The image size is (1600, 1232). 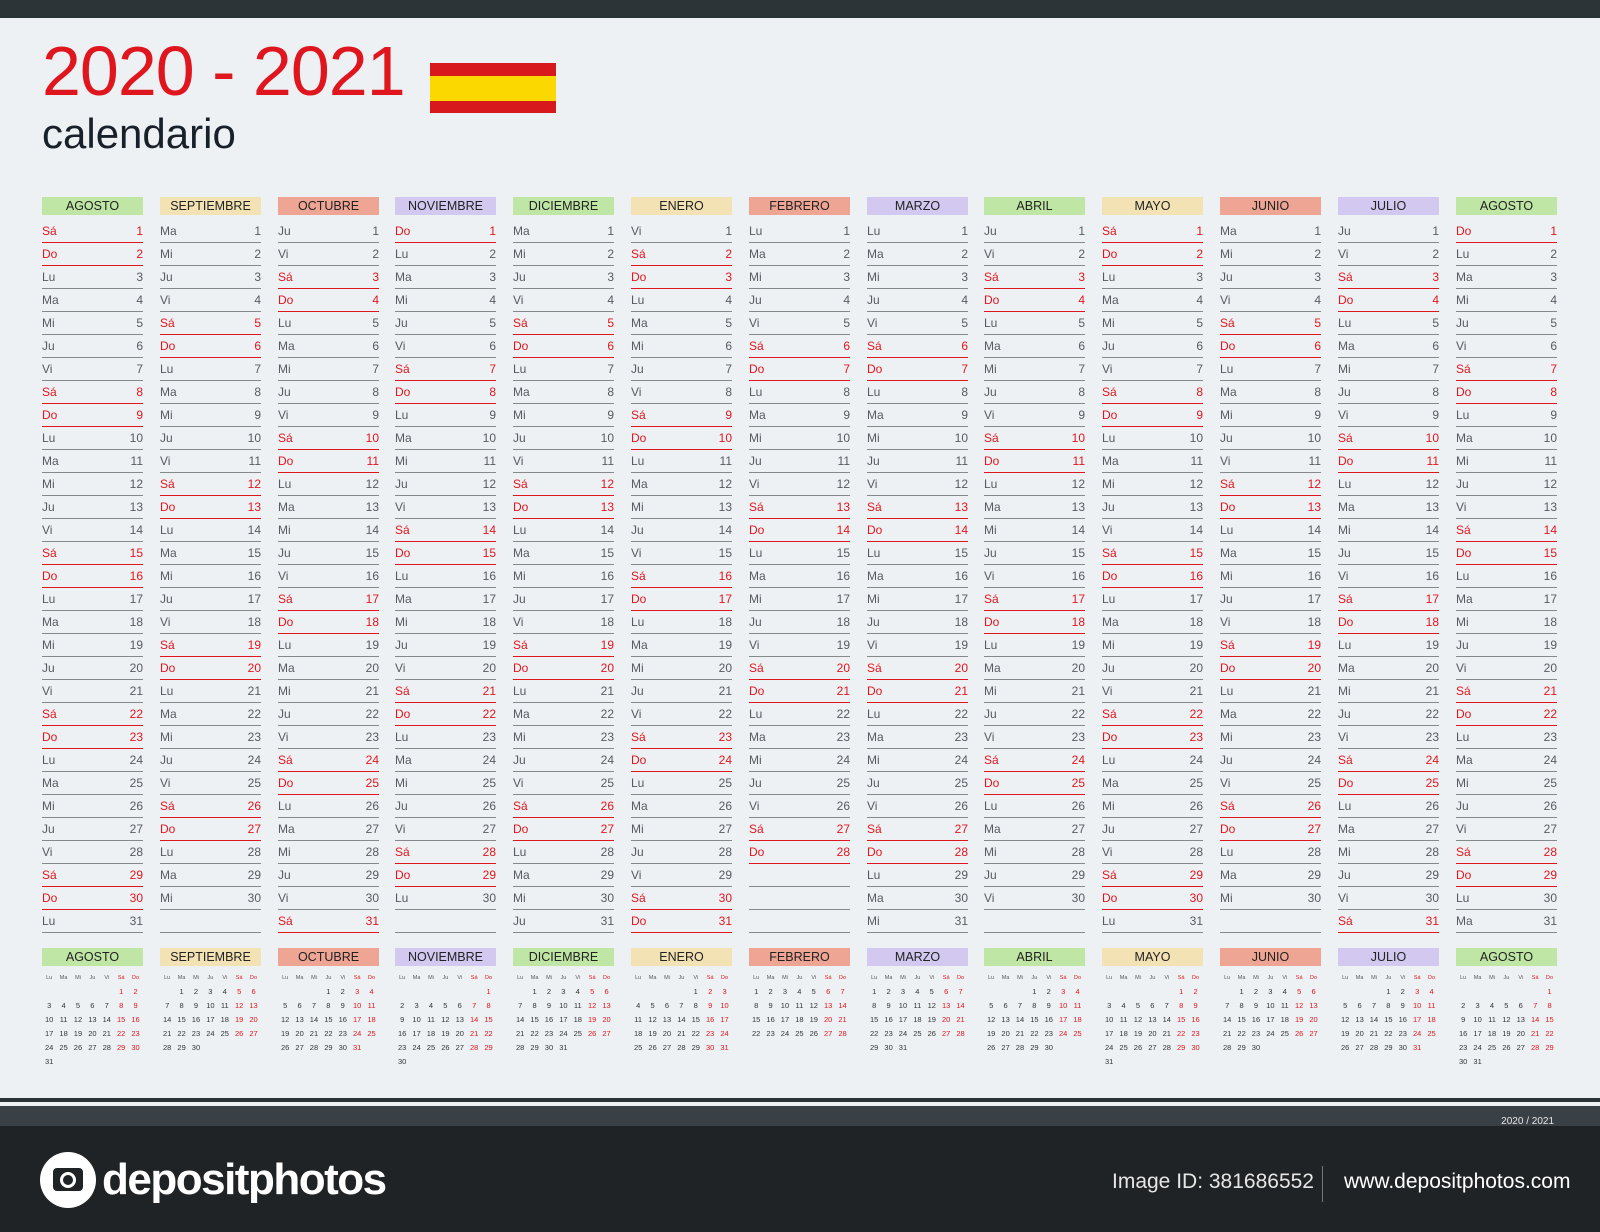 I want to click on mini-week-row: 26 27 28 29 30 31, so click(x=321, y=1047).